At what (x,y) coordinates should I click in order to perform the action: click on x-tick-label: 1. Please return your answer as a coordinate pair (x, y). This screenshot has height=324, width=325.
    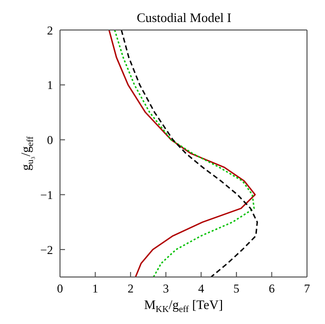
    Looking at the image, I should click on (95, 289).